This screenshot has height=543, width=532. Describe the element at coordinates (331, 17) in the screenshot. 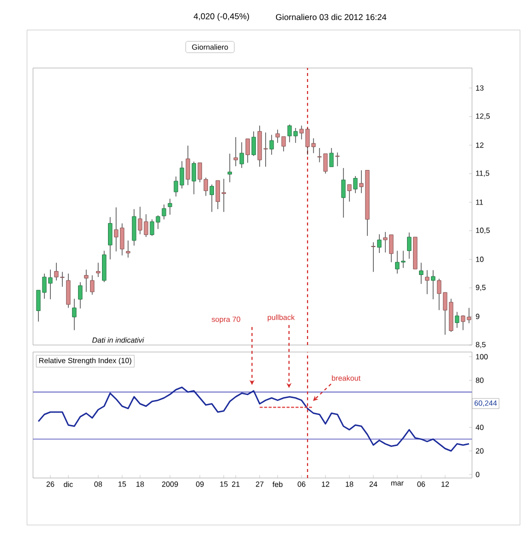

I see `chart-subtitle: Giornaliero 03 dic 2012 16:24` at that location.